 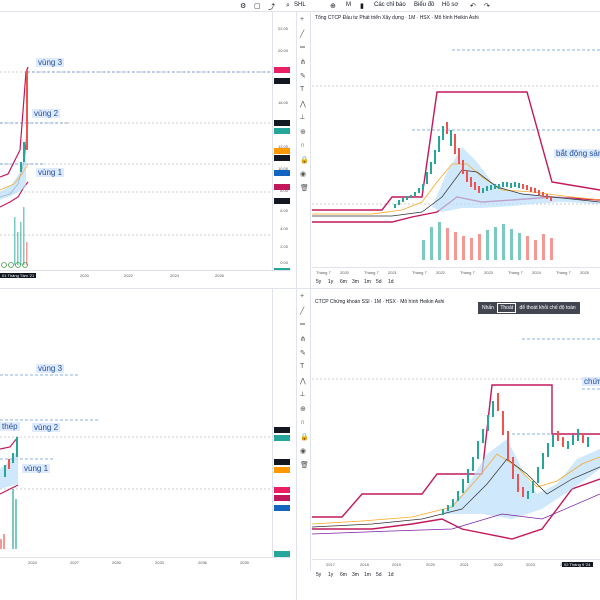 I want to click on eye-icon-2: ◉, so click(x=303, y=451).